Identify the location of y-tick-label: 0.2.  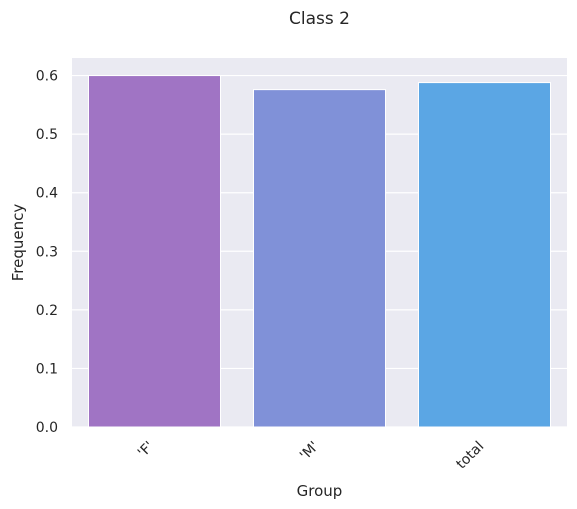
(47, 311).